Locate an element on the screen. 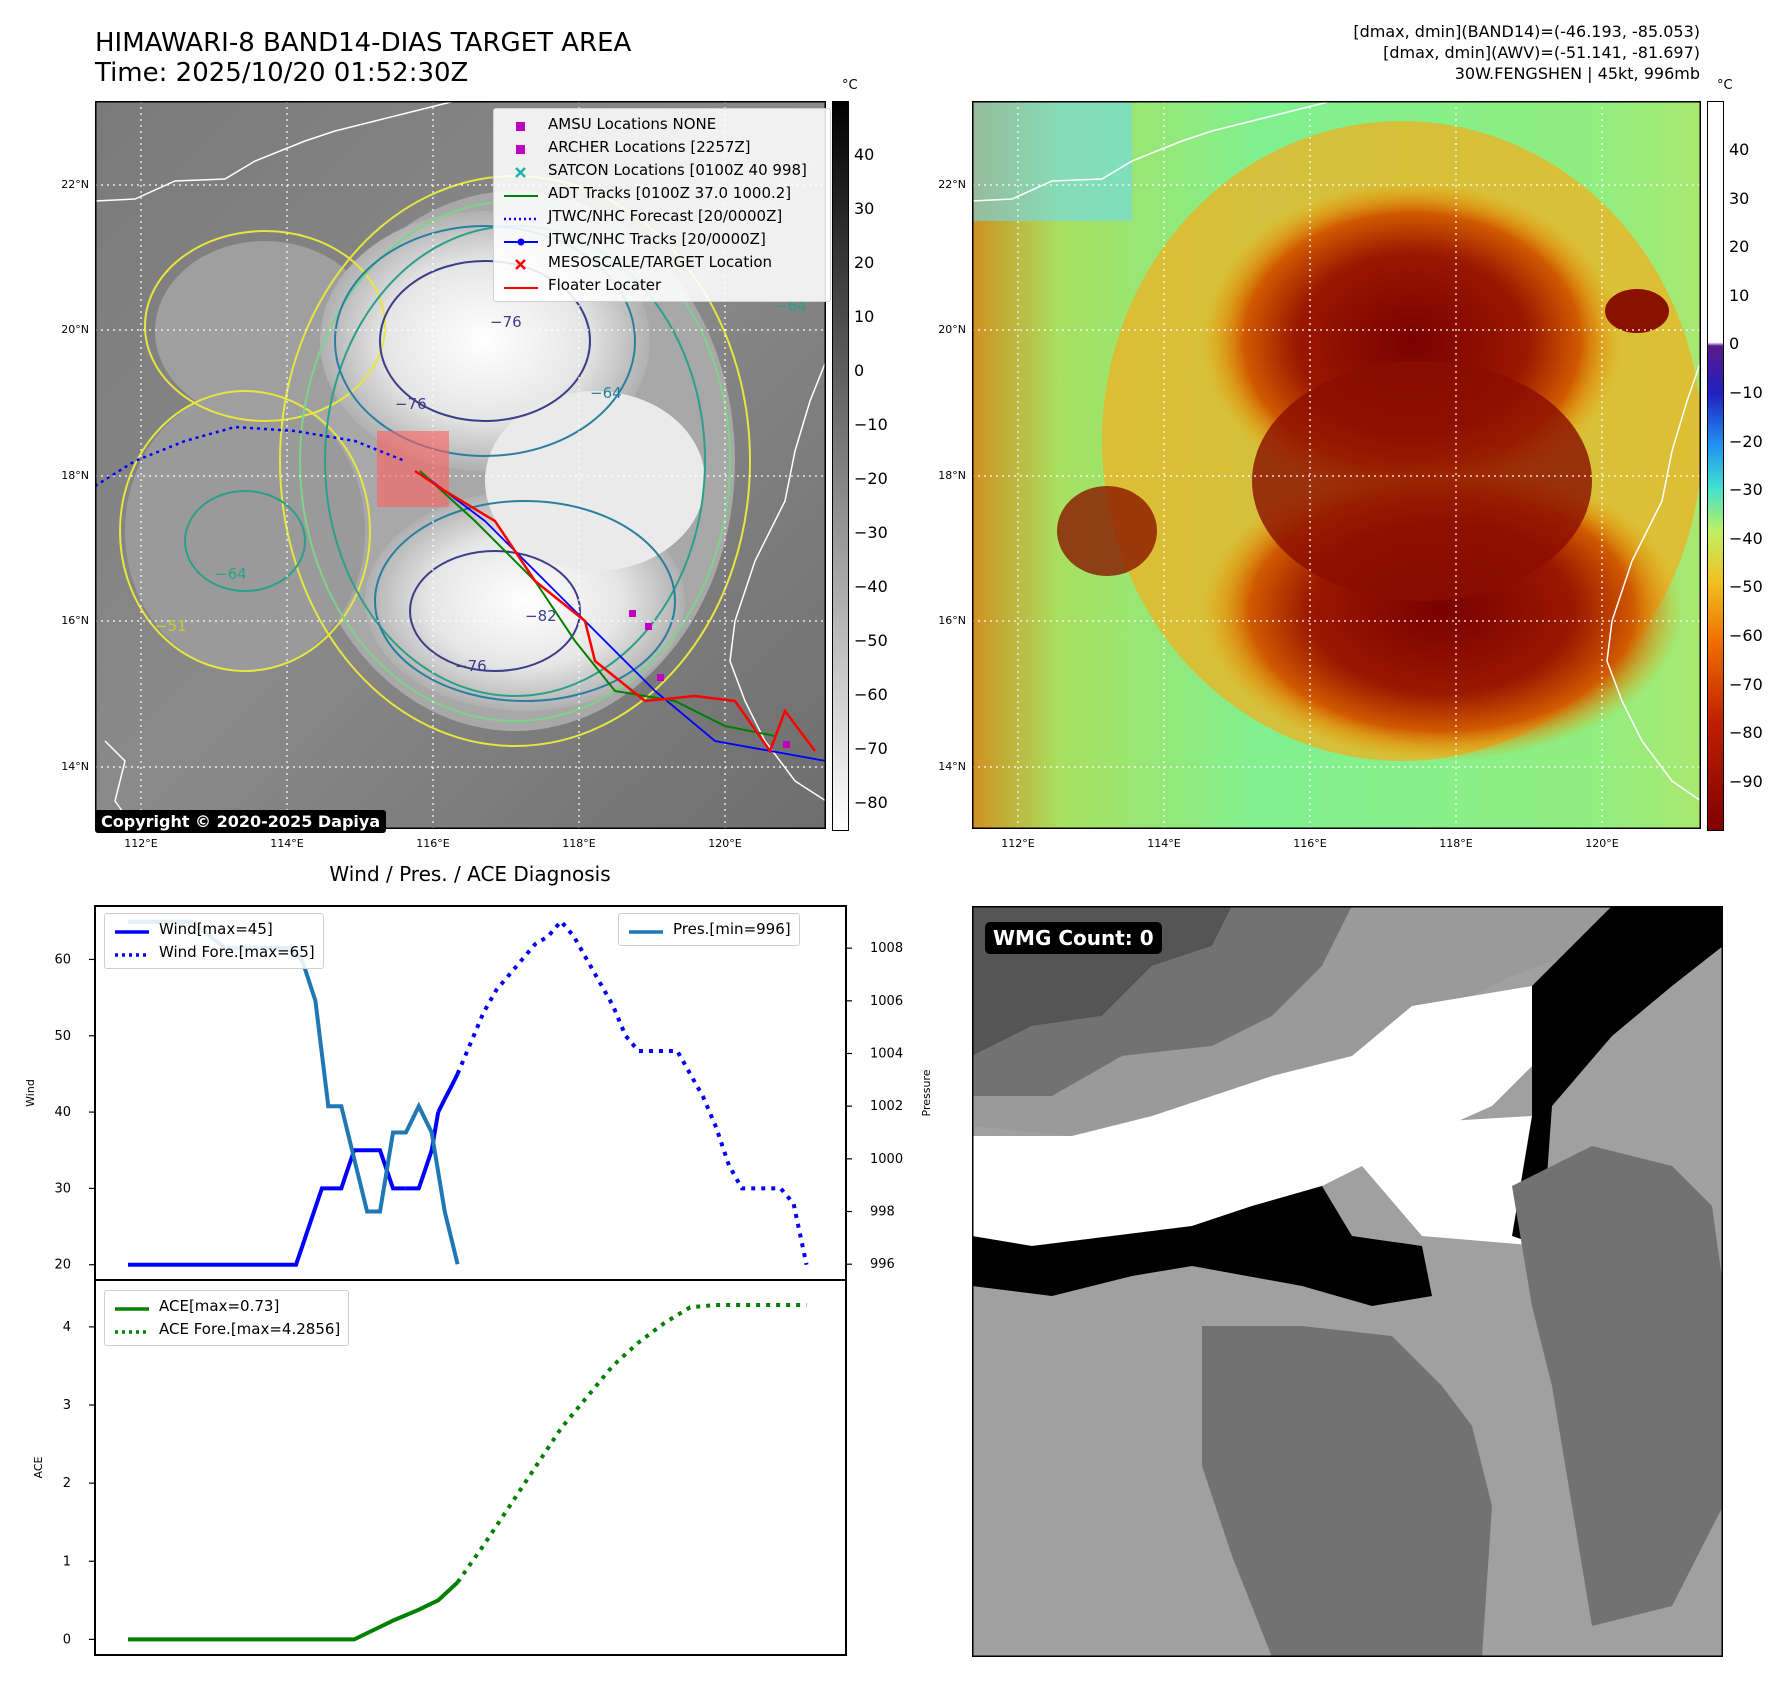 The width and height of the screenshot is (1788, 1690). colorbar-tick-label: 40 is located at coordinates (864, 154).